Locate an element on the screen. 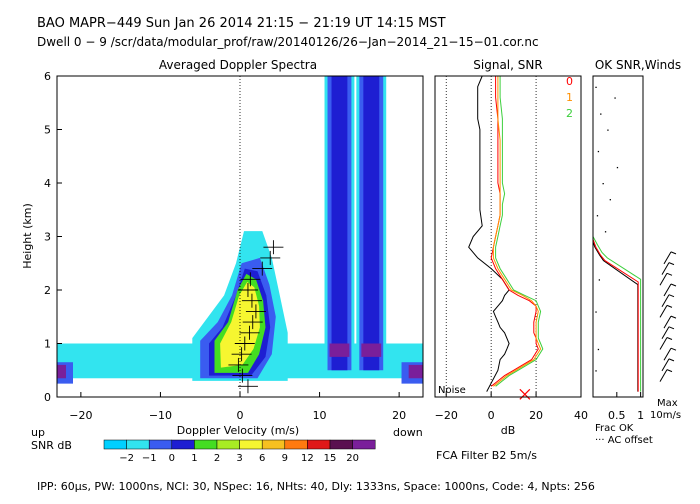  spectra-title: Averaged Doppler Spectra is located at coordinates (238, 65).